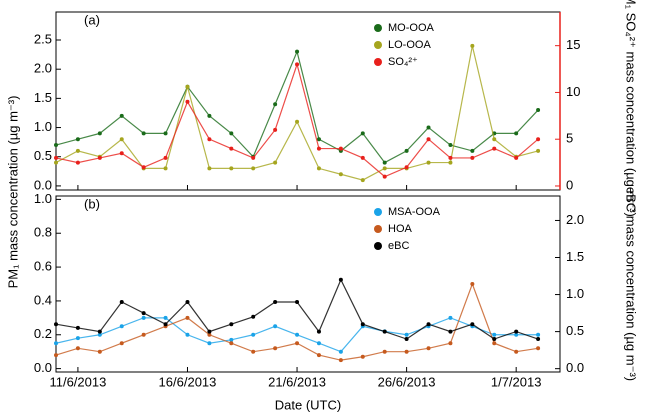  What do you see at coordinates (43, 333) in the screenshot?
I see `y-tick-label: 0.2` at bounding box center [43, 333].